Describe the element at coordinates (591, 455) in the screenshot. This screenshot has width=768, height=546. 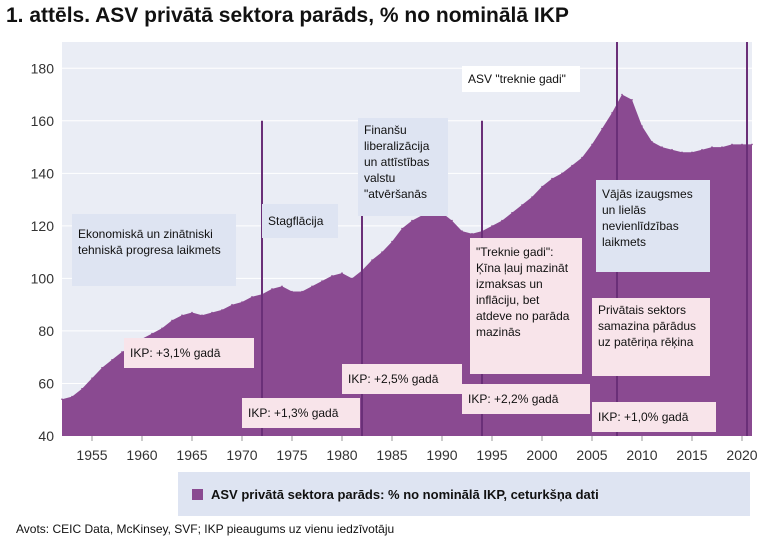
I see `x-tick-label-2005: 2005` at that location.